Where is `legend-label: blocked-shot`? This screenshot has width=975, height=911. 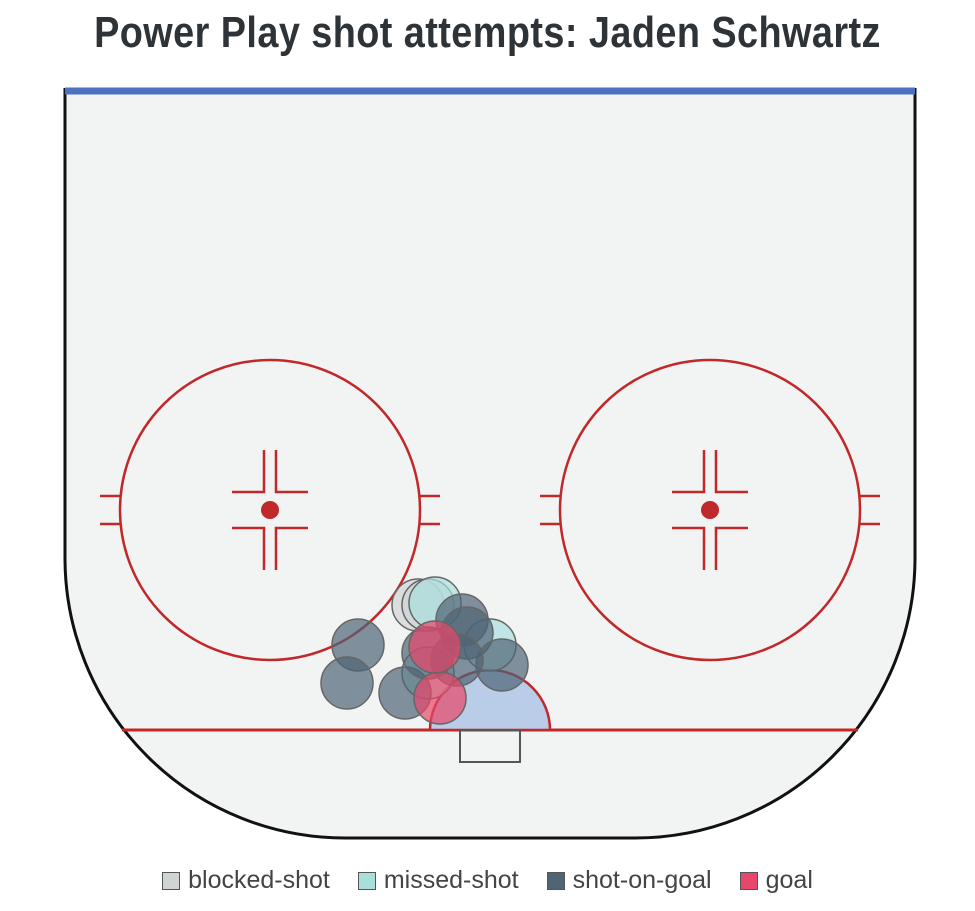
legend-label: blocked-shot is located at coordinates (259, 880).